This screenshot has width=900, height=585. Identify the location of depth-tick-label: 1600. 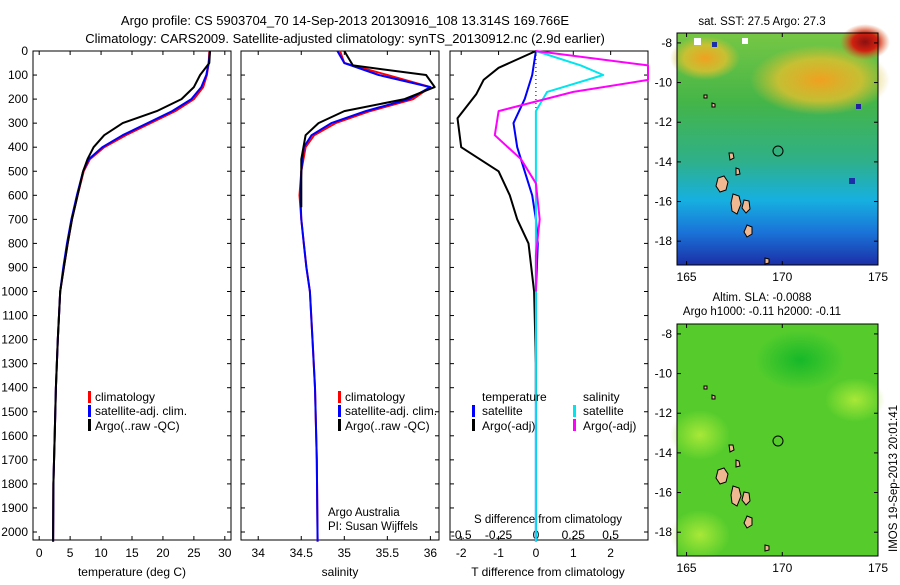
(14, 436).